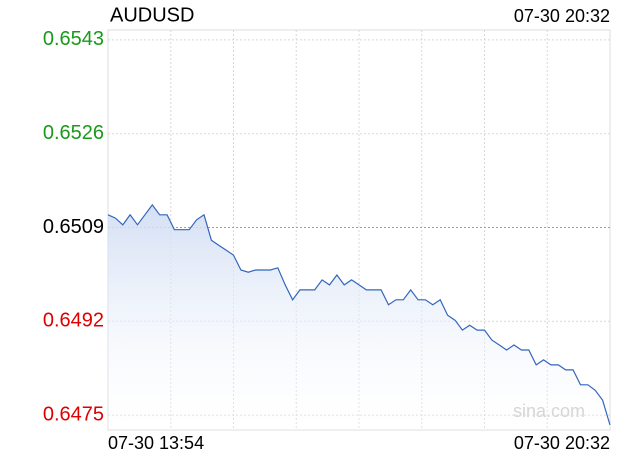 This screenshot has height=460, width=620. What do you see at coordinates (152, 15) in the screenshot?
I see `chart-title: AUDUSD` at bounding box center [152, 15].